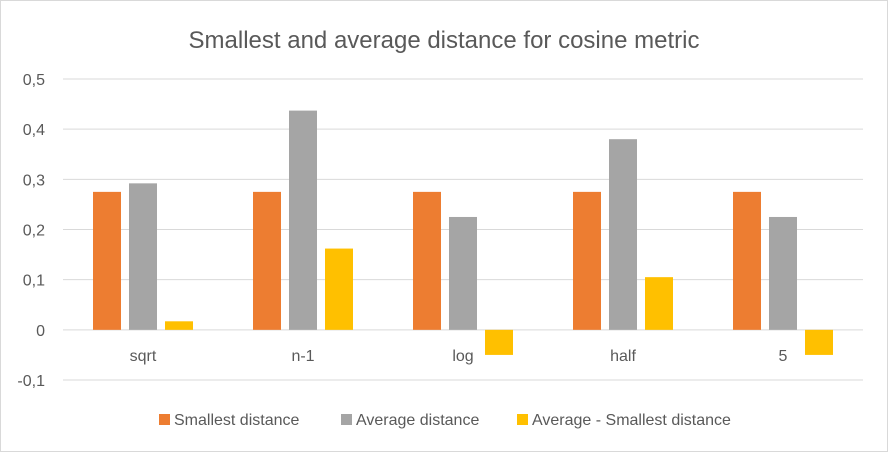  I want to click on x-tick-label: n-1, so click(302, 356).